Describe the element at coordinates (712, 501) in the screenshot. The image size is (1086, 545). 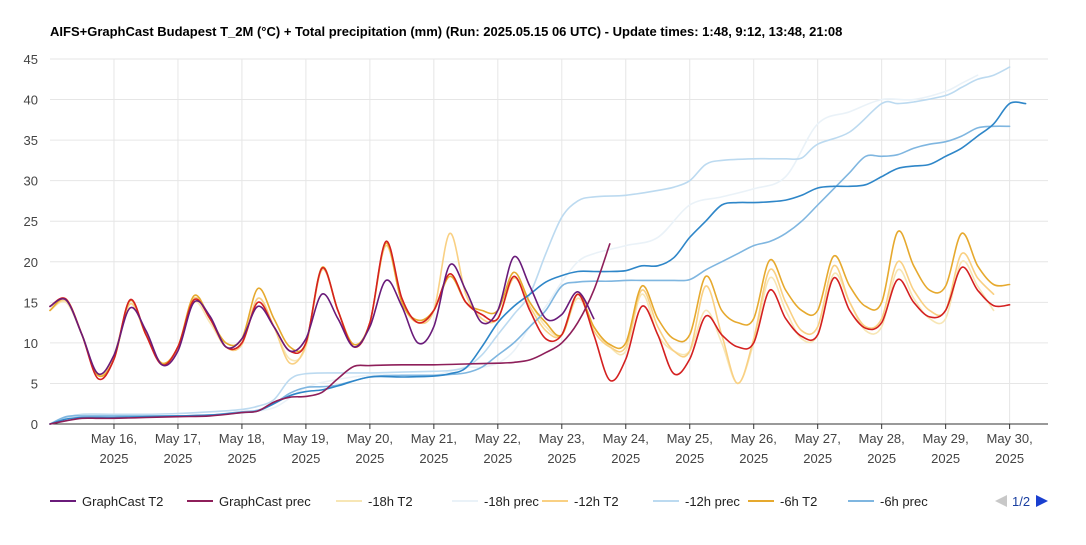
I see `legend-label: -12h prec` at that location.